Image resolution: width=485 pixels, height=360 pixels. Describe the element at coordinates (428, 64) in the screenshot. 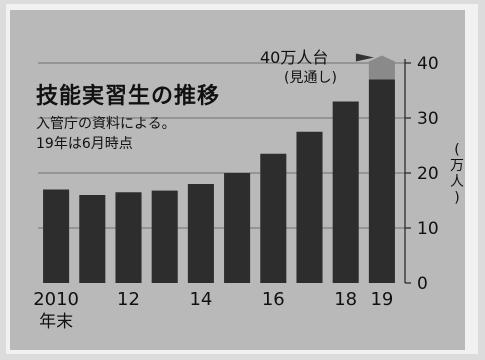

I see `y-tick-label-40: 40` at that location.